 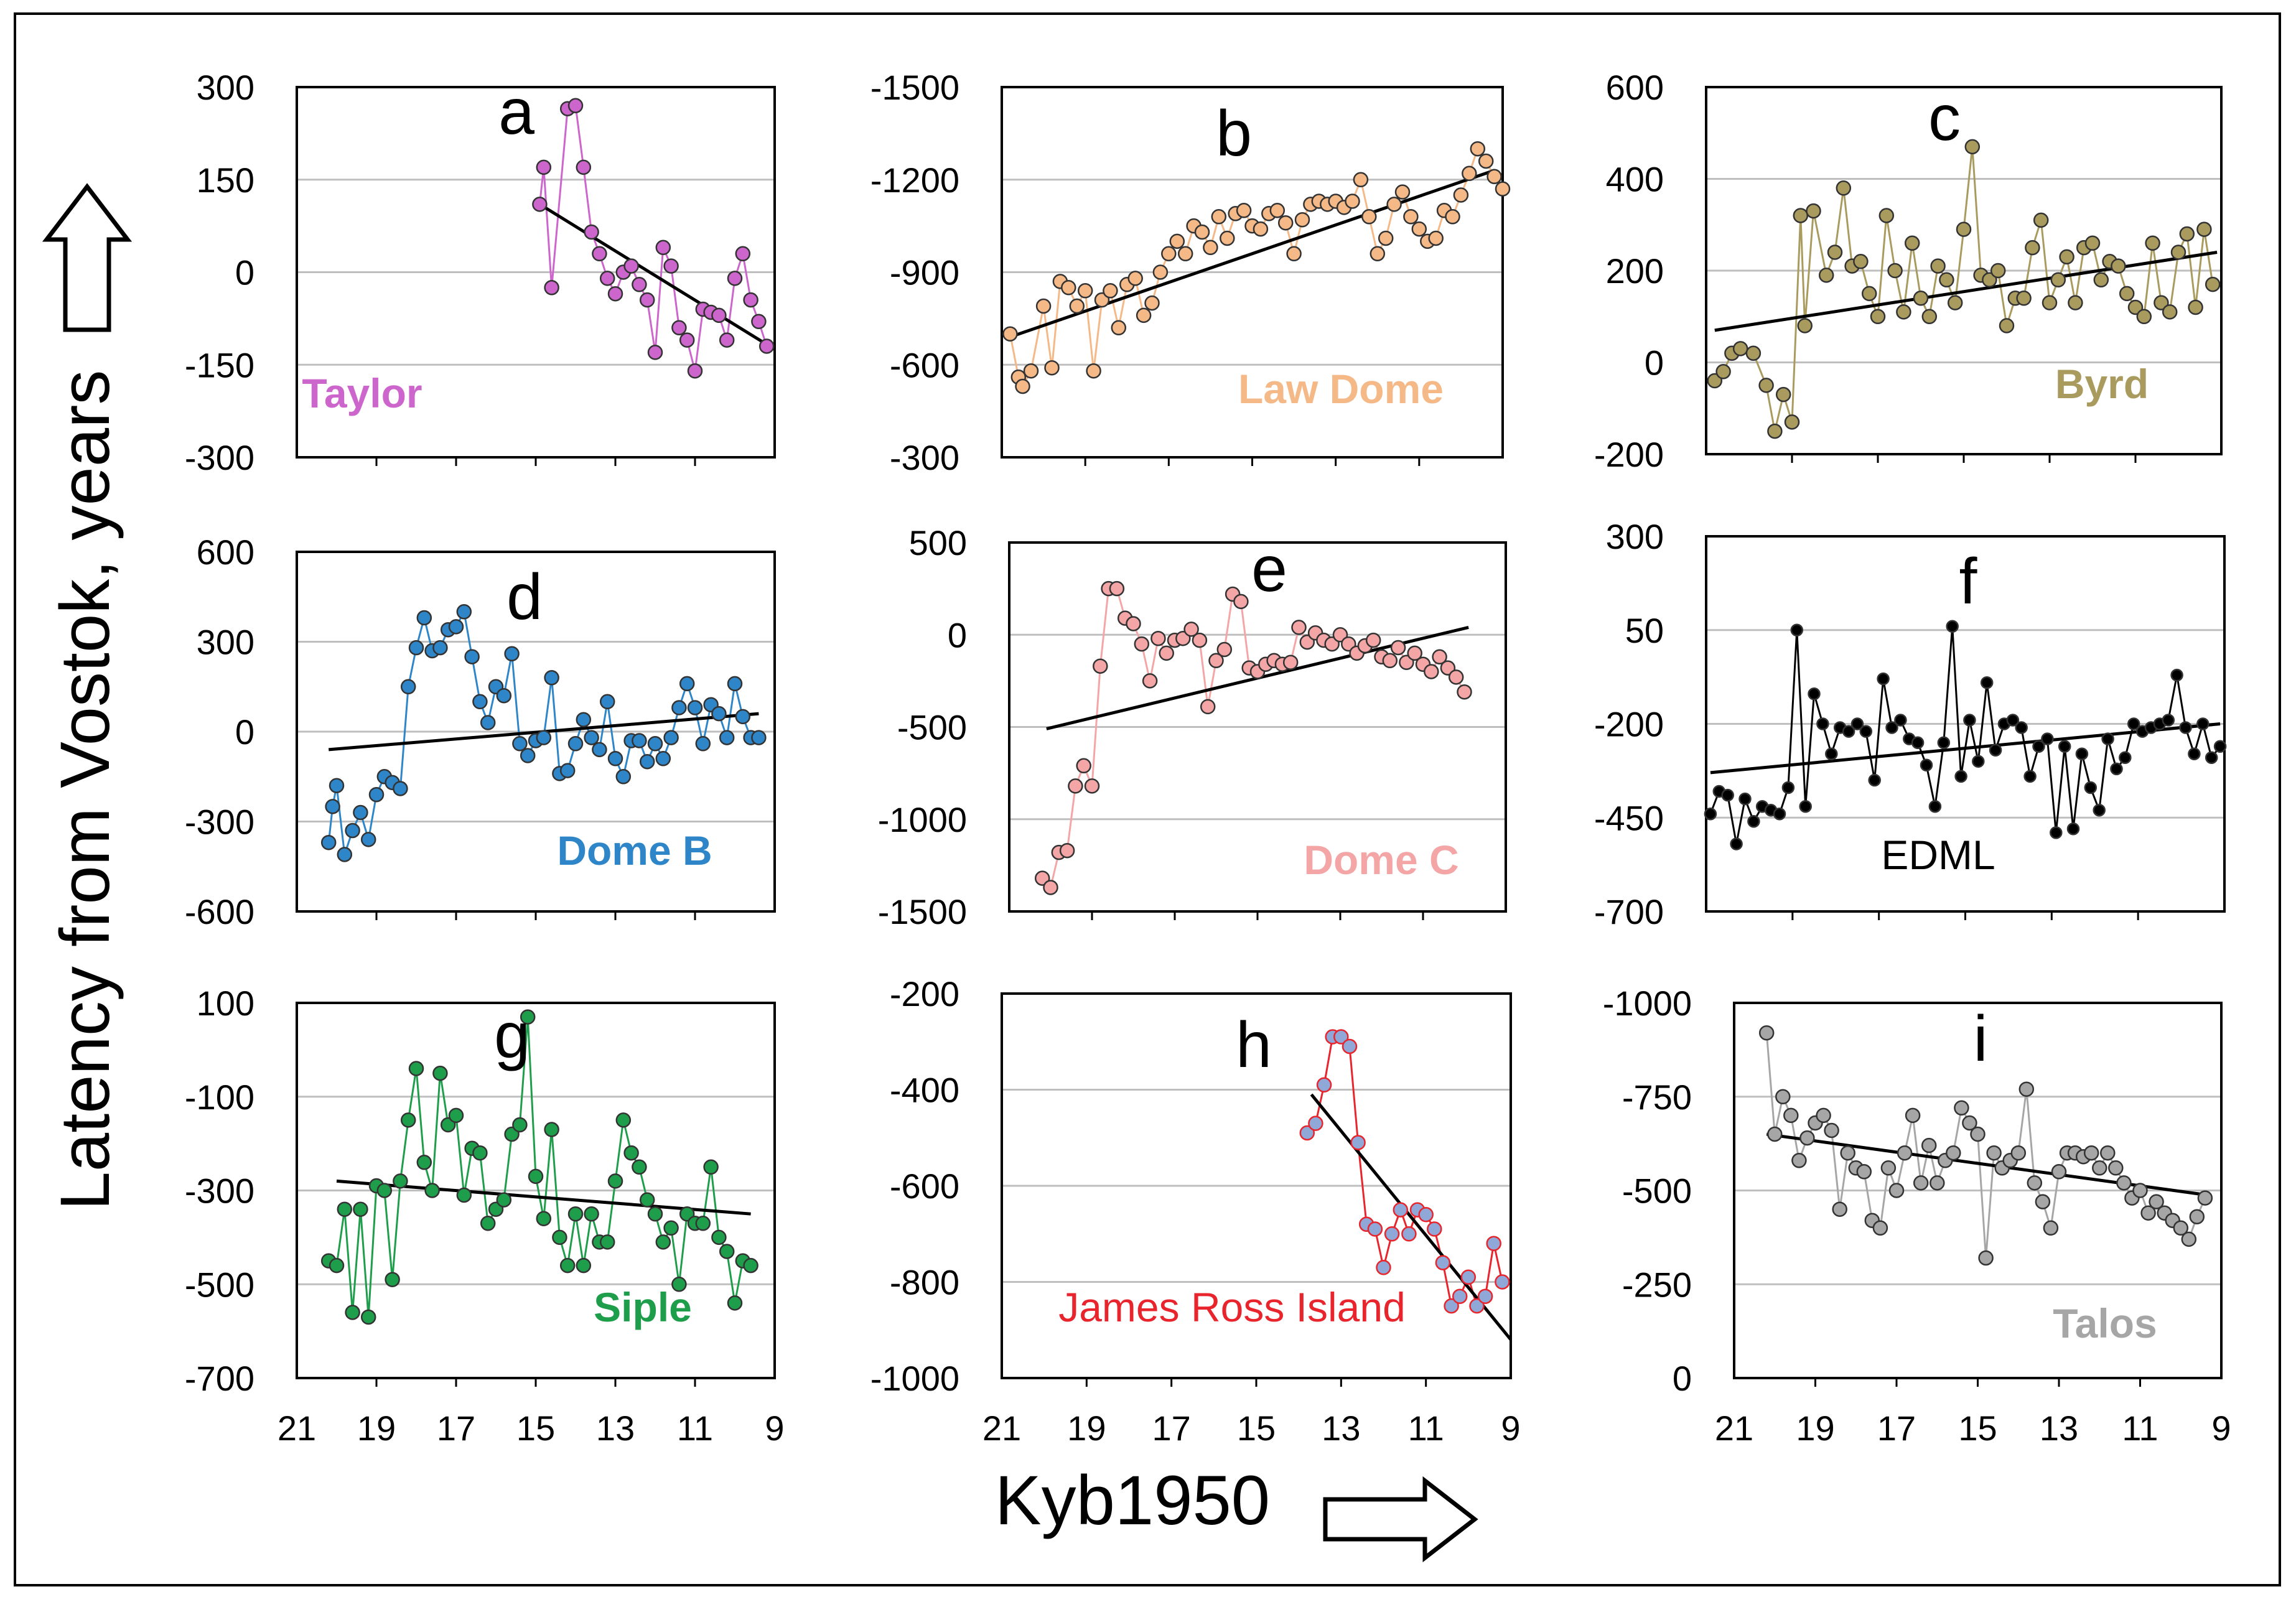 I want to click on y-axis-label: Latency from Vostok, years, so click(x=85, y=791).